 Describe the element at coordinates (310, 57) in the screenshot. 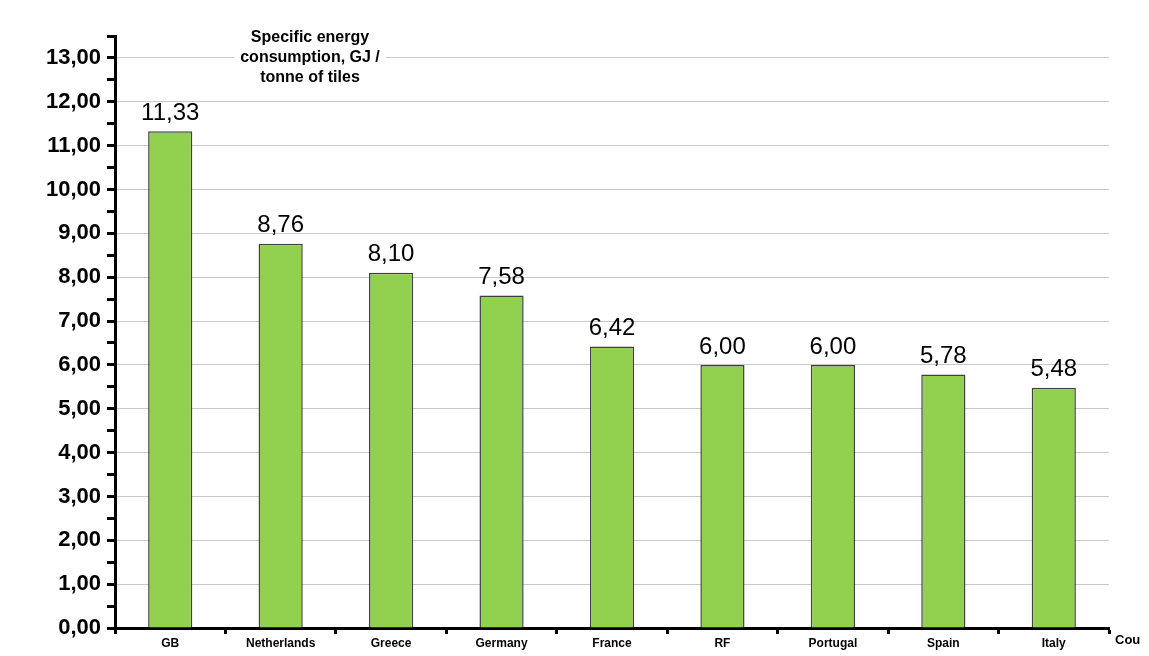

I see `text: Specific energy consumption, GJ / tonne of tiles` at that location.